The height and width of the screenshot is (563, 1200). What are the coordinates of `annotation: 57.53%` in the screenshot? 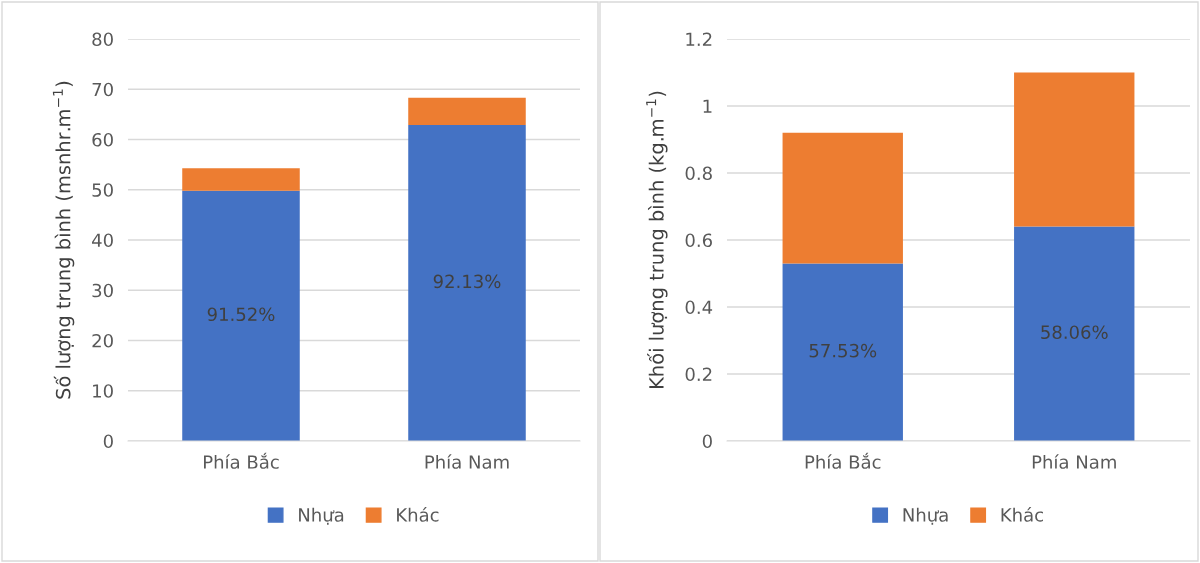 It's located at (843, 350).